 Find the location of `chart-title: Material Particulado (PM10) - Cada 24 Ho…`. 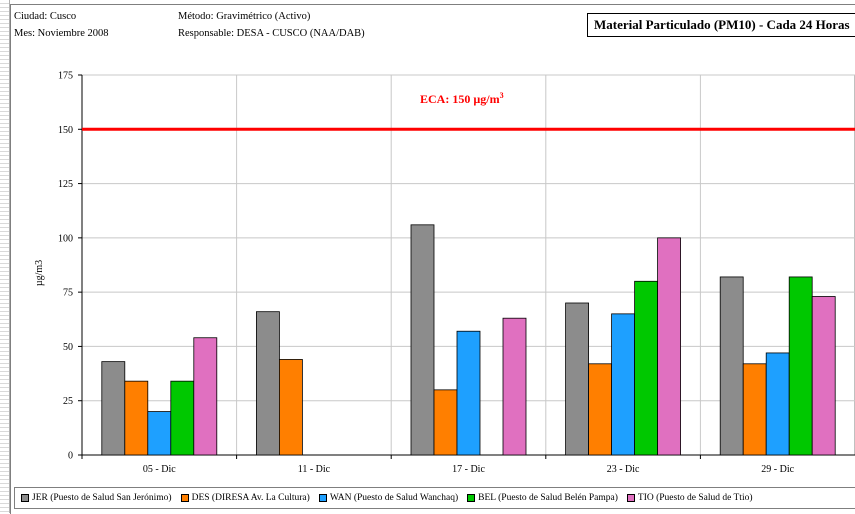

chart-title: Material Particulado (PM10) - Cada 24 Ho… is located at coordinates (721, 25).